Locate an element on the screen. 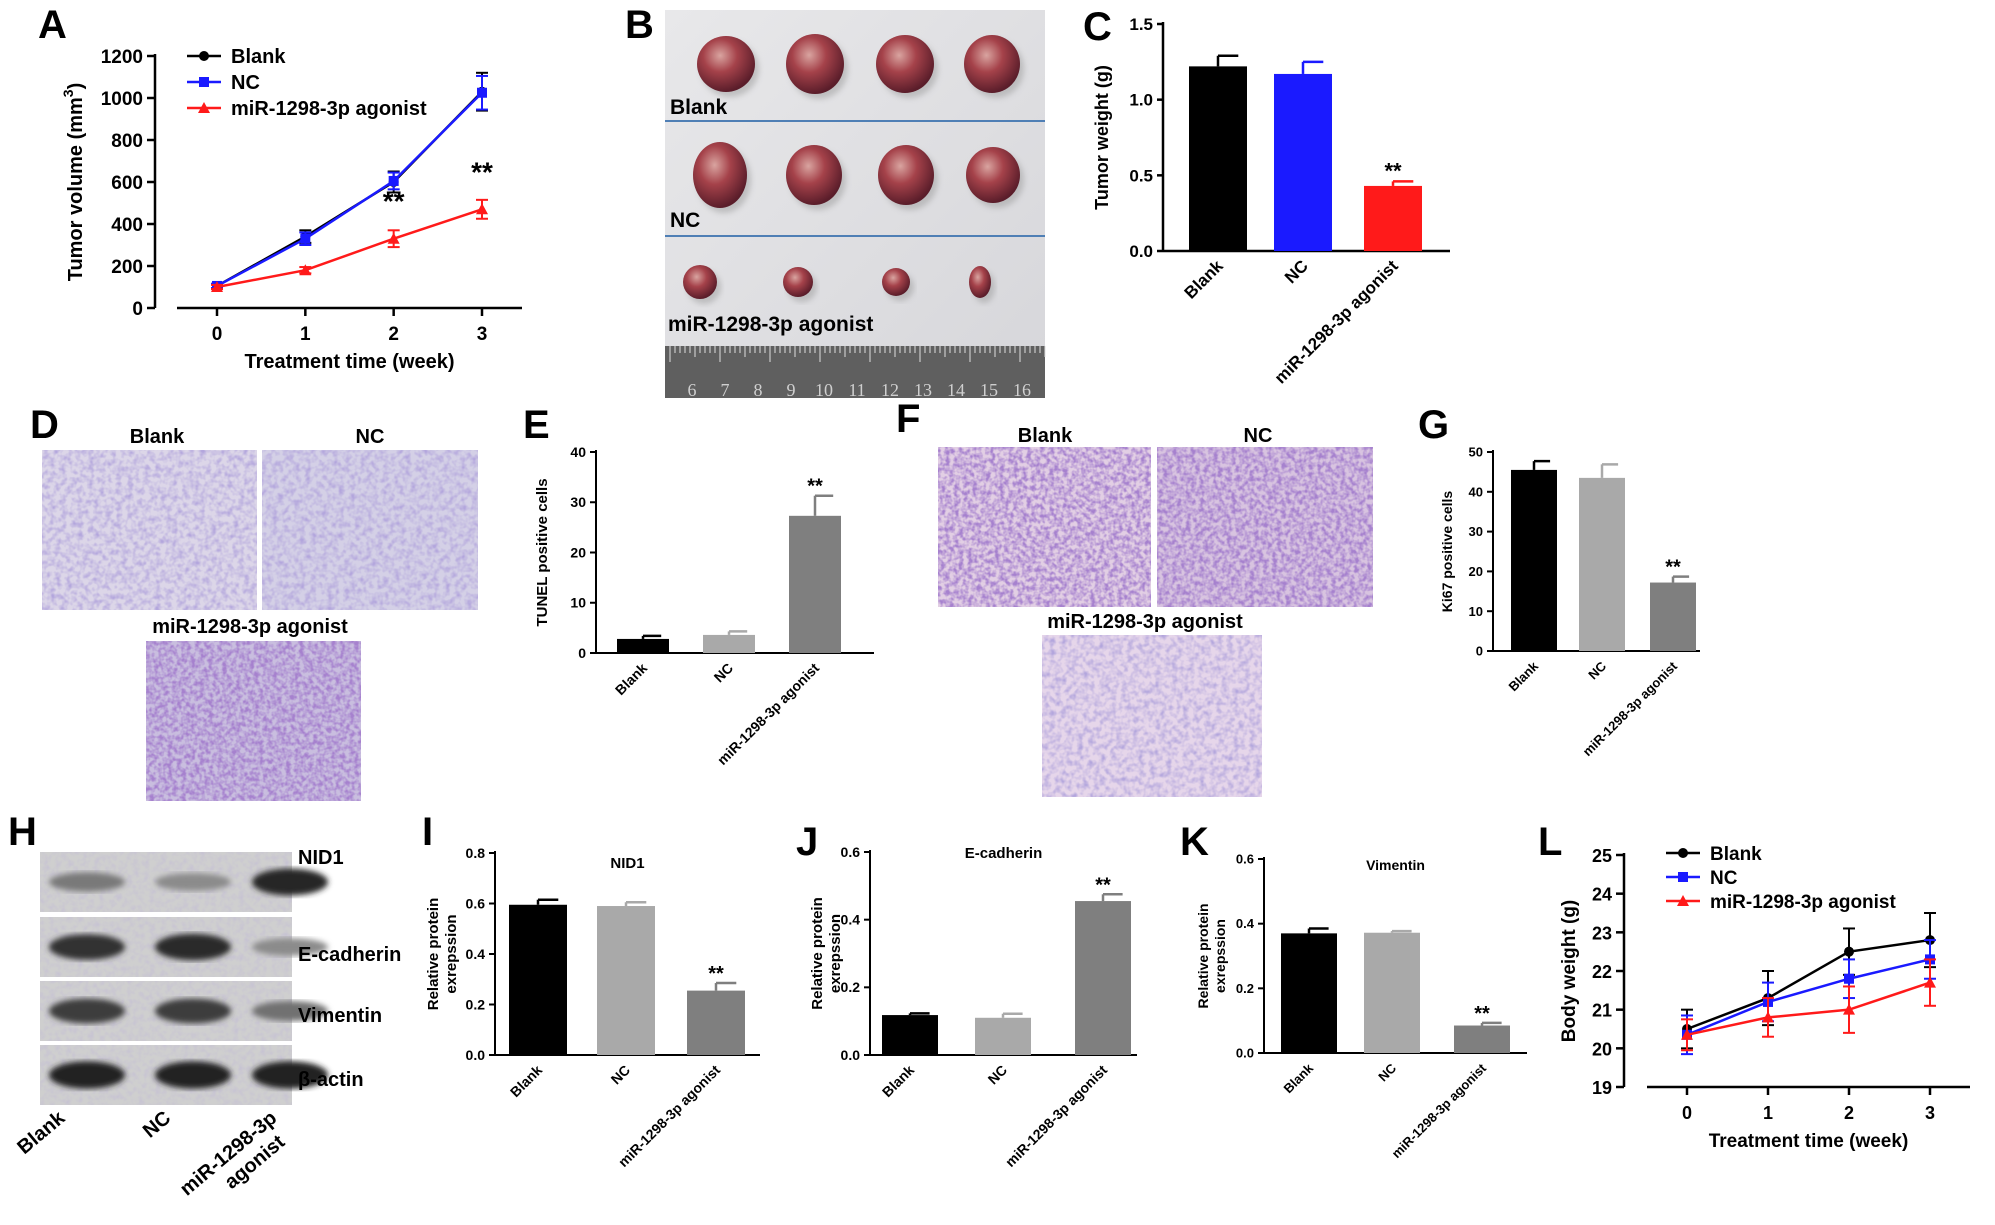 This screenshot has width=1995, height=1225. panel-letter-h: H is located at coordinates (22, 832).